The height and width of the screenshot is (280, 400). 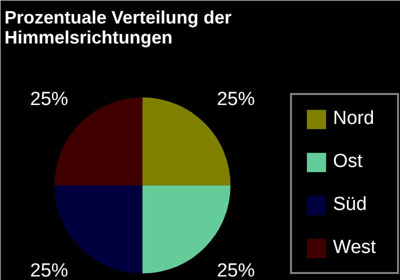 What do you see at coordinates (348, 162) in the screenshot?
I see `legend-label: Ost` at bounding box center [348, 162].